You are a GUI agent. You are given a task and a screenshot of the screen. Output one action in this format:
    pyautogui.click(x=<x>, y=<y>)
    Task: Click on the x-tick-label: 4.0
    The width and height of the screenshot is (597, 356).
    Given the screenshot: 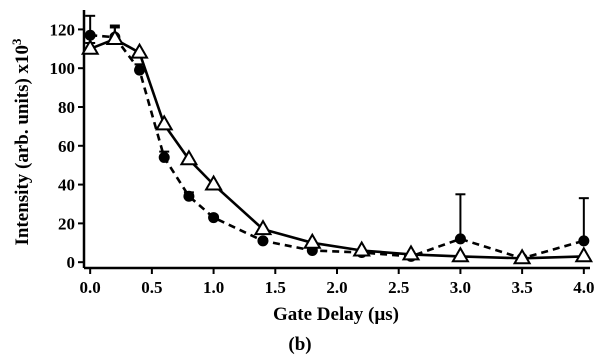 What is the action you would take?
    pyautogui.click(x=583, y=287)
    